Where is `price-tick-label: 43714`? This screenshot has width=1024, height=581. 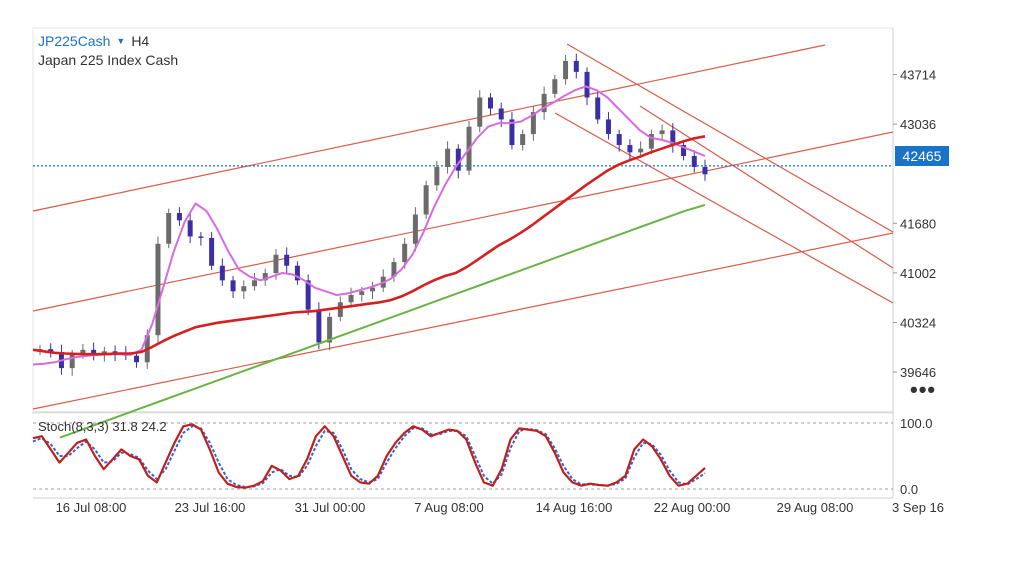
price-tick-label: 43714 is located at coordinates (918, 75).